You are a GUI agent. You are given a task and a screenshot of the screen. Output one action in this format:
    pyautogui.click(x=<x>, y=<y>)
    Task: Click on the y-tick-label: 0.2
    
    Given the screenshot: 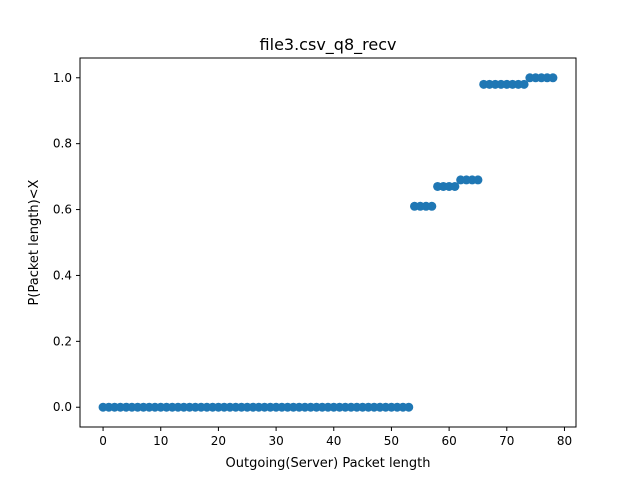 What is the action you would take?
    pyautogui.click(x=62, y=341)
    